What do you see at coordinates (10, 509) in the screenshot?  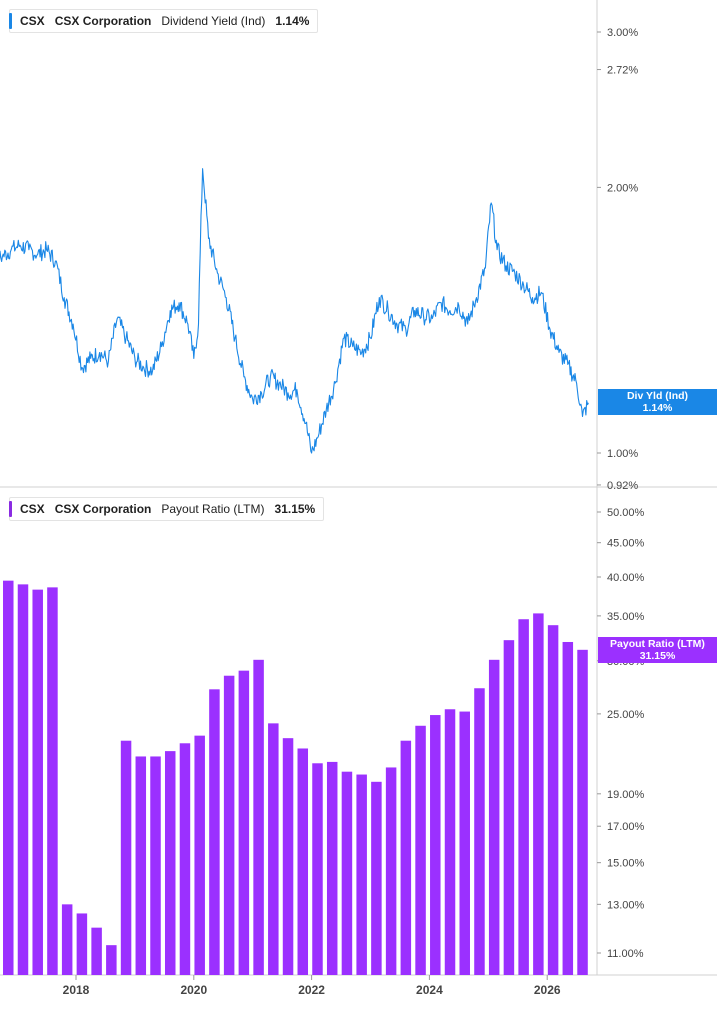 I see `payout-ratio-legend-swatch` at bounding box center [10, 509].